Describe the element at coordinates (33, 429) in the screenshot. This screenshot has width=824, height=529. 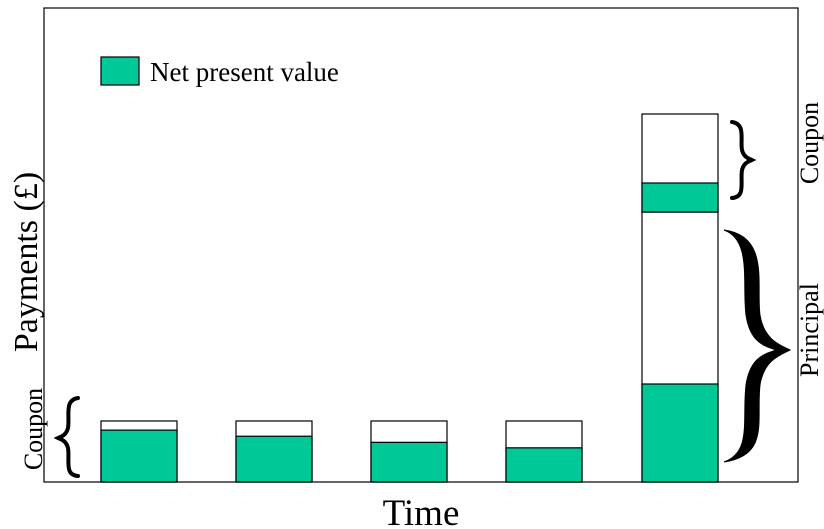
I see `coupon-left-label: Coupon` at that location.